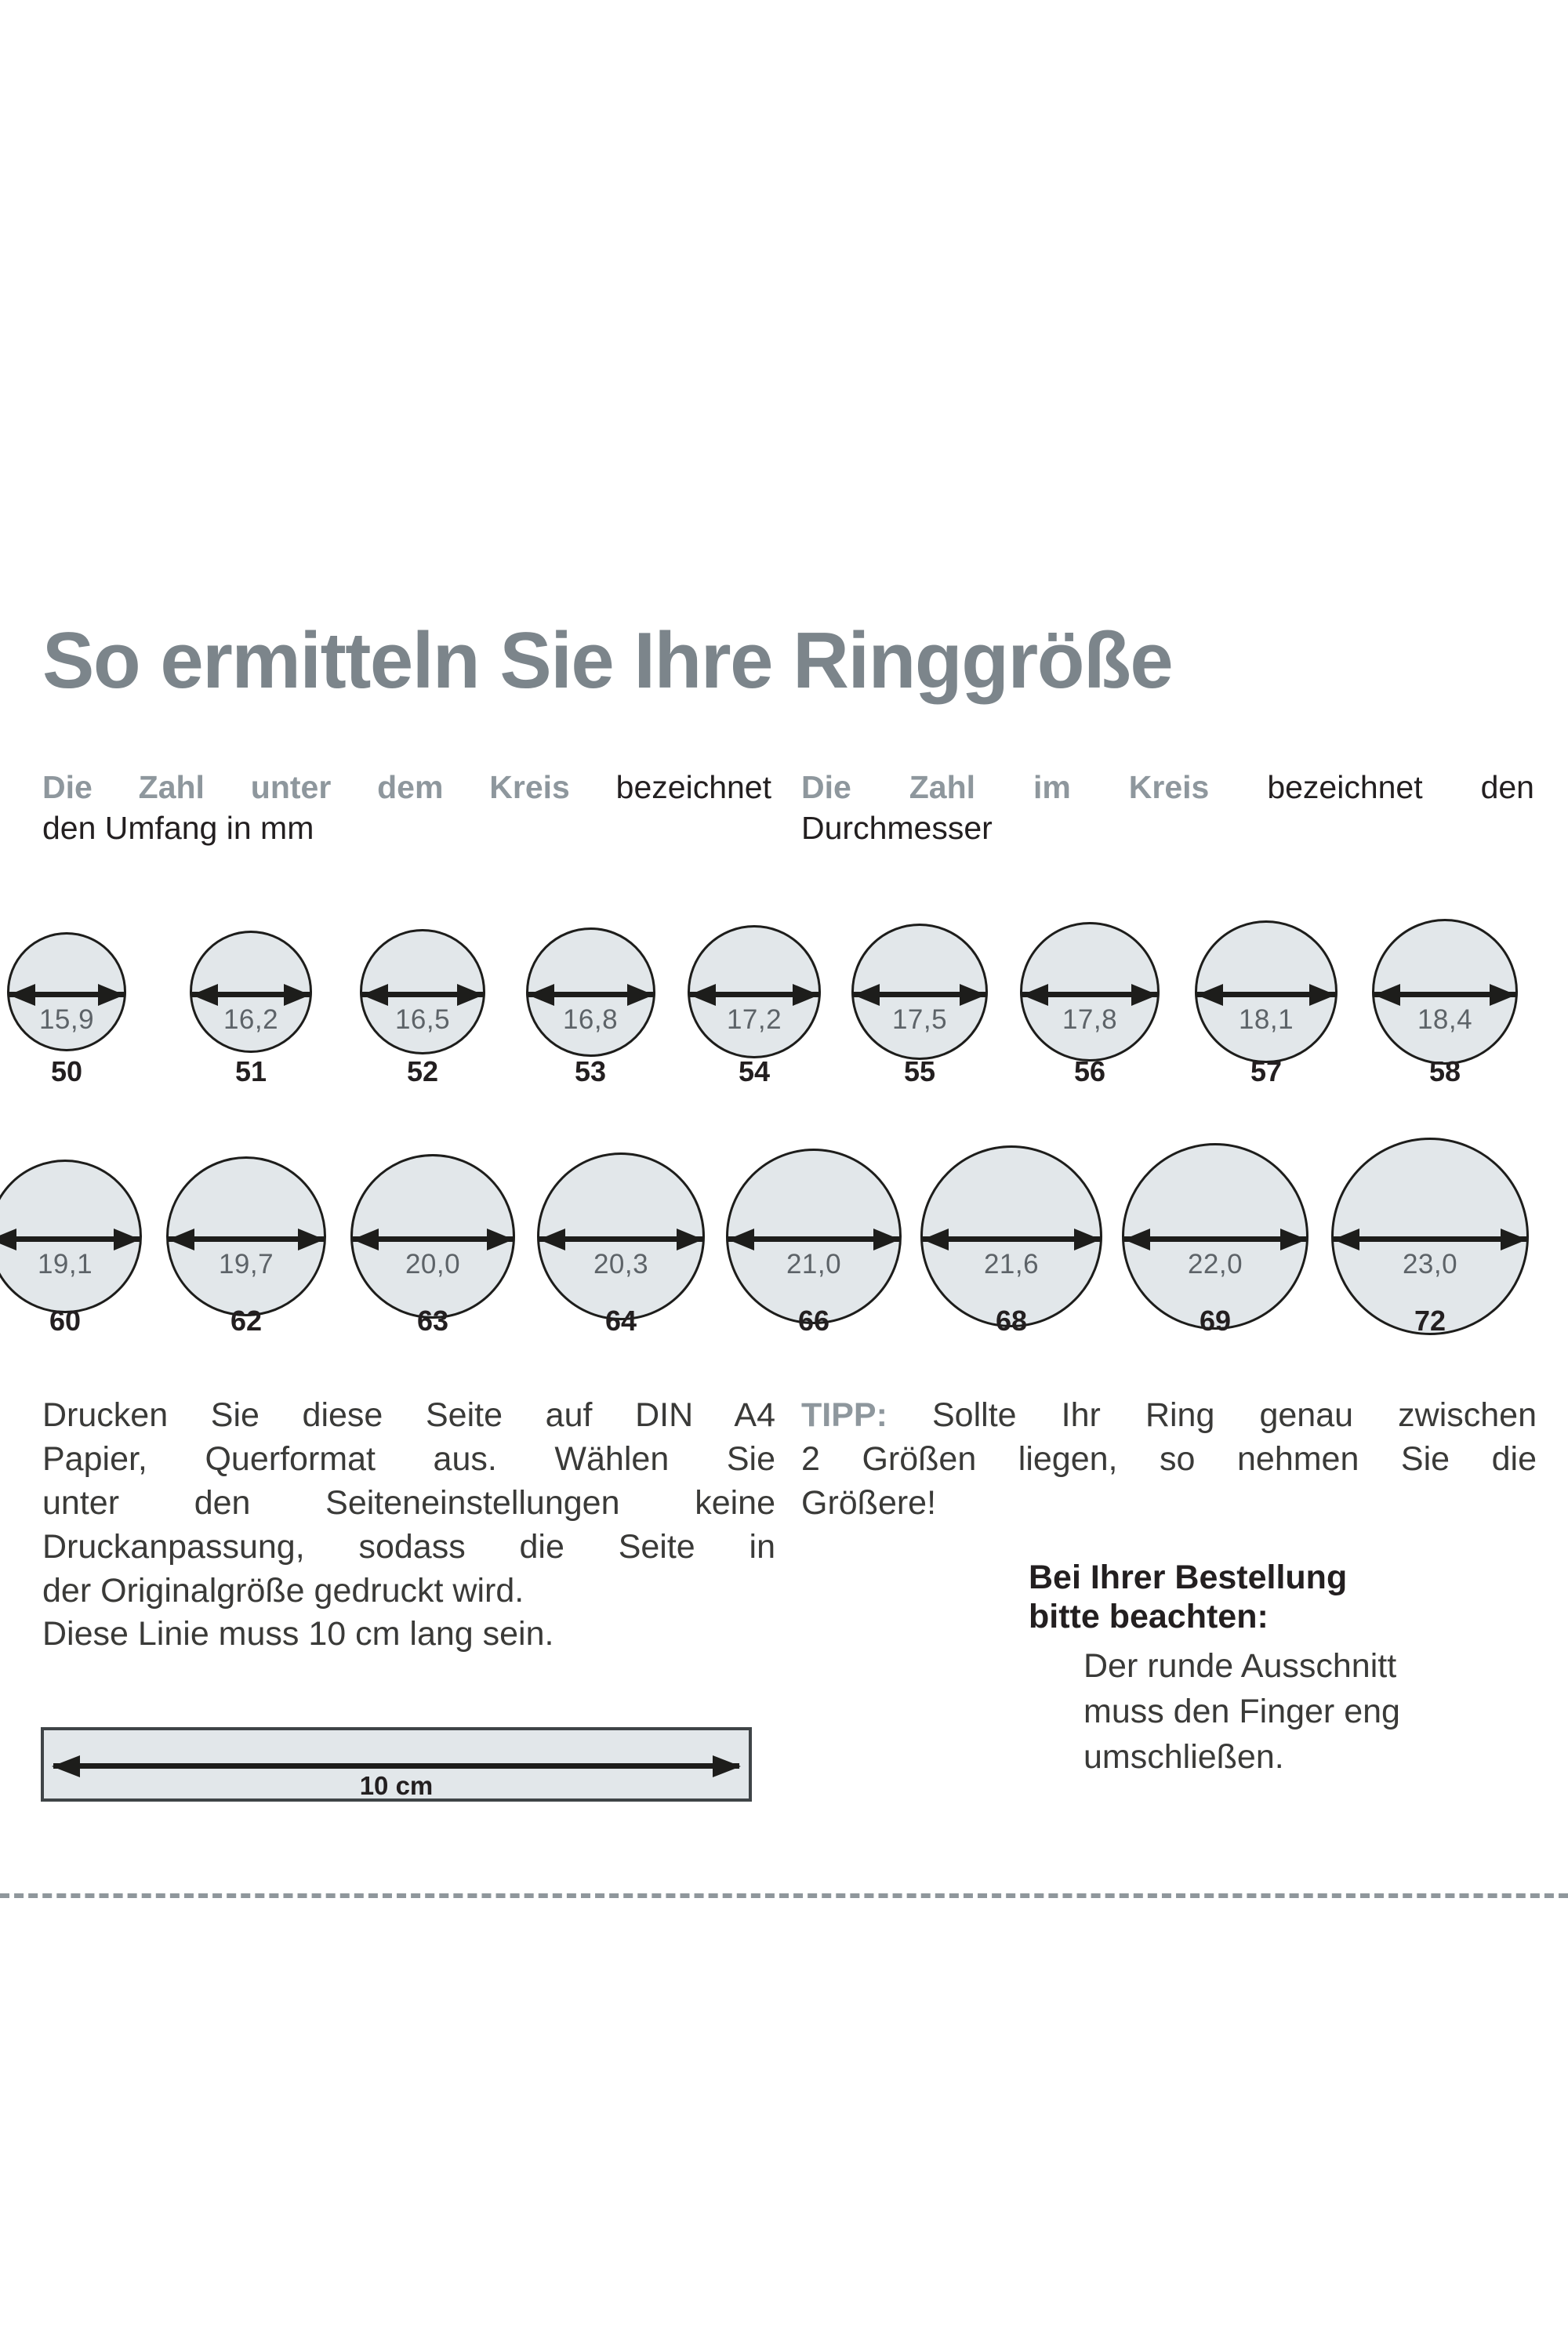 The image size is (1568, 2352). Describe the element at coordinates (1089, 1071) in the screenshot. I see `ring-size-label-56: 56` at that location.